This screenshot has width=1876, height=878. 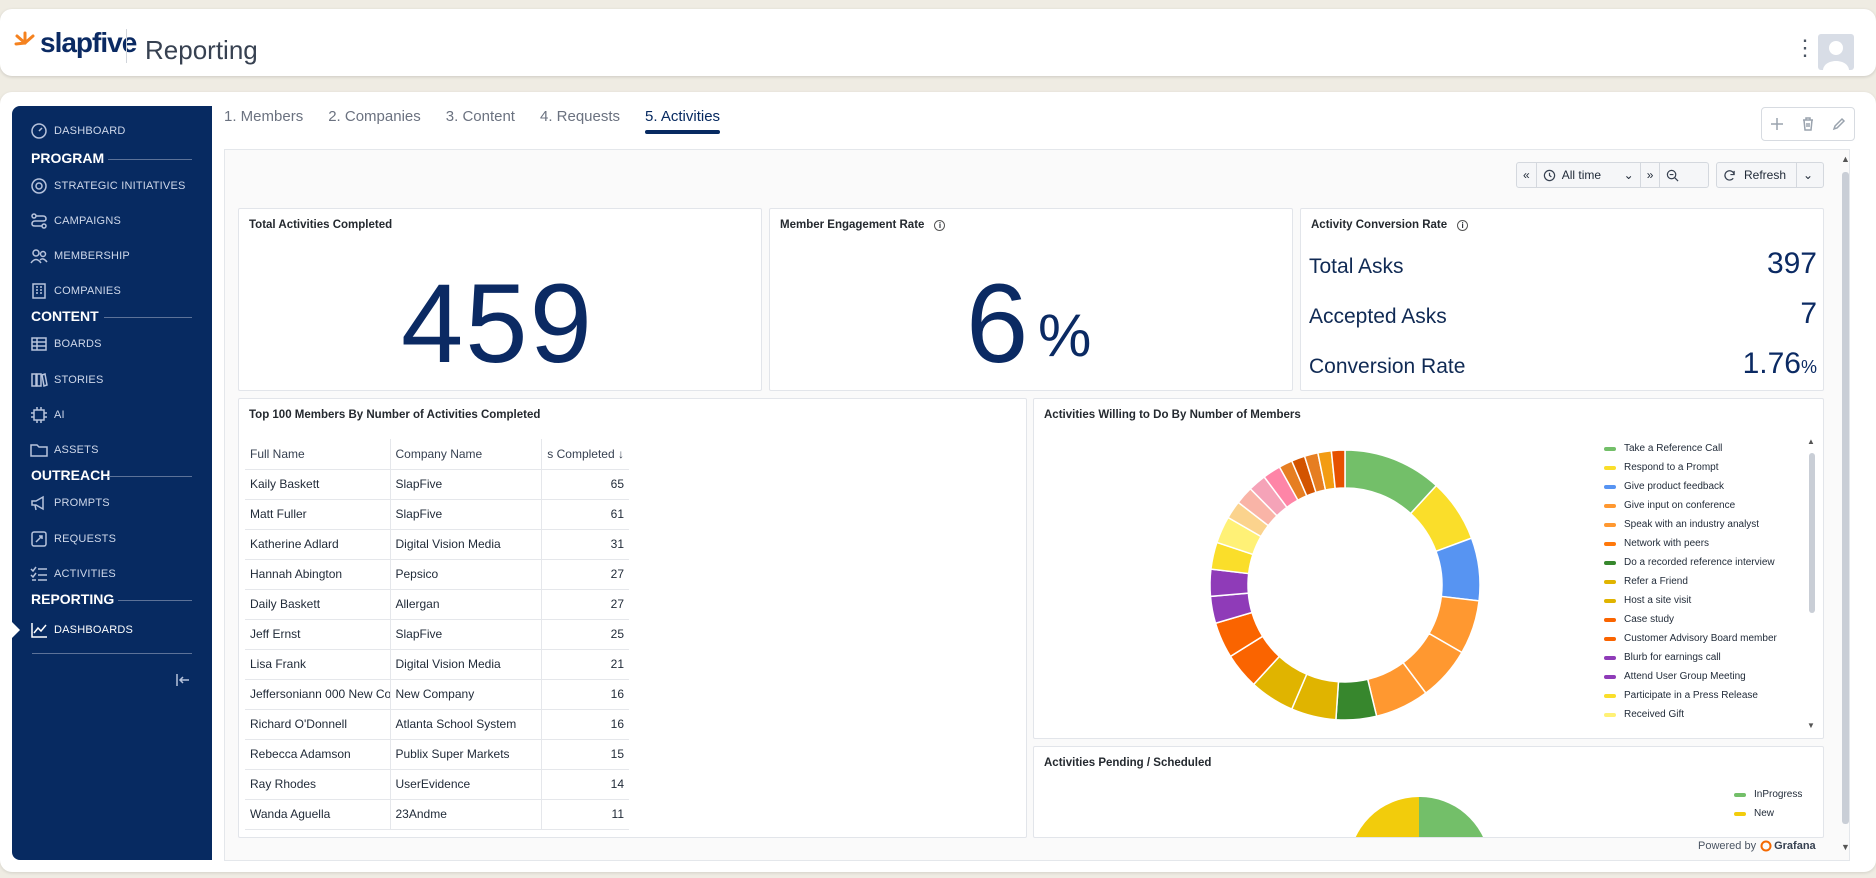 I want to click on time-range-picker: All time ⌄, so click(x=1589, y=175).